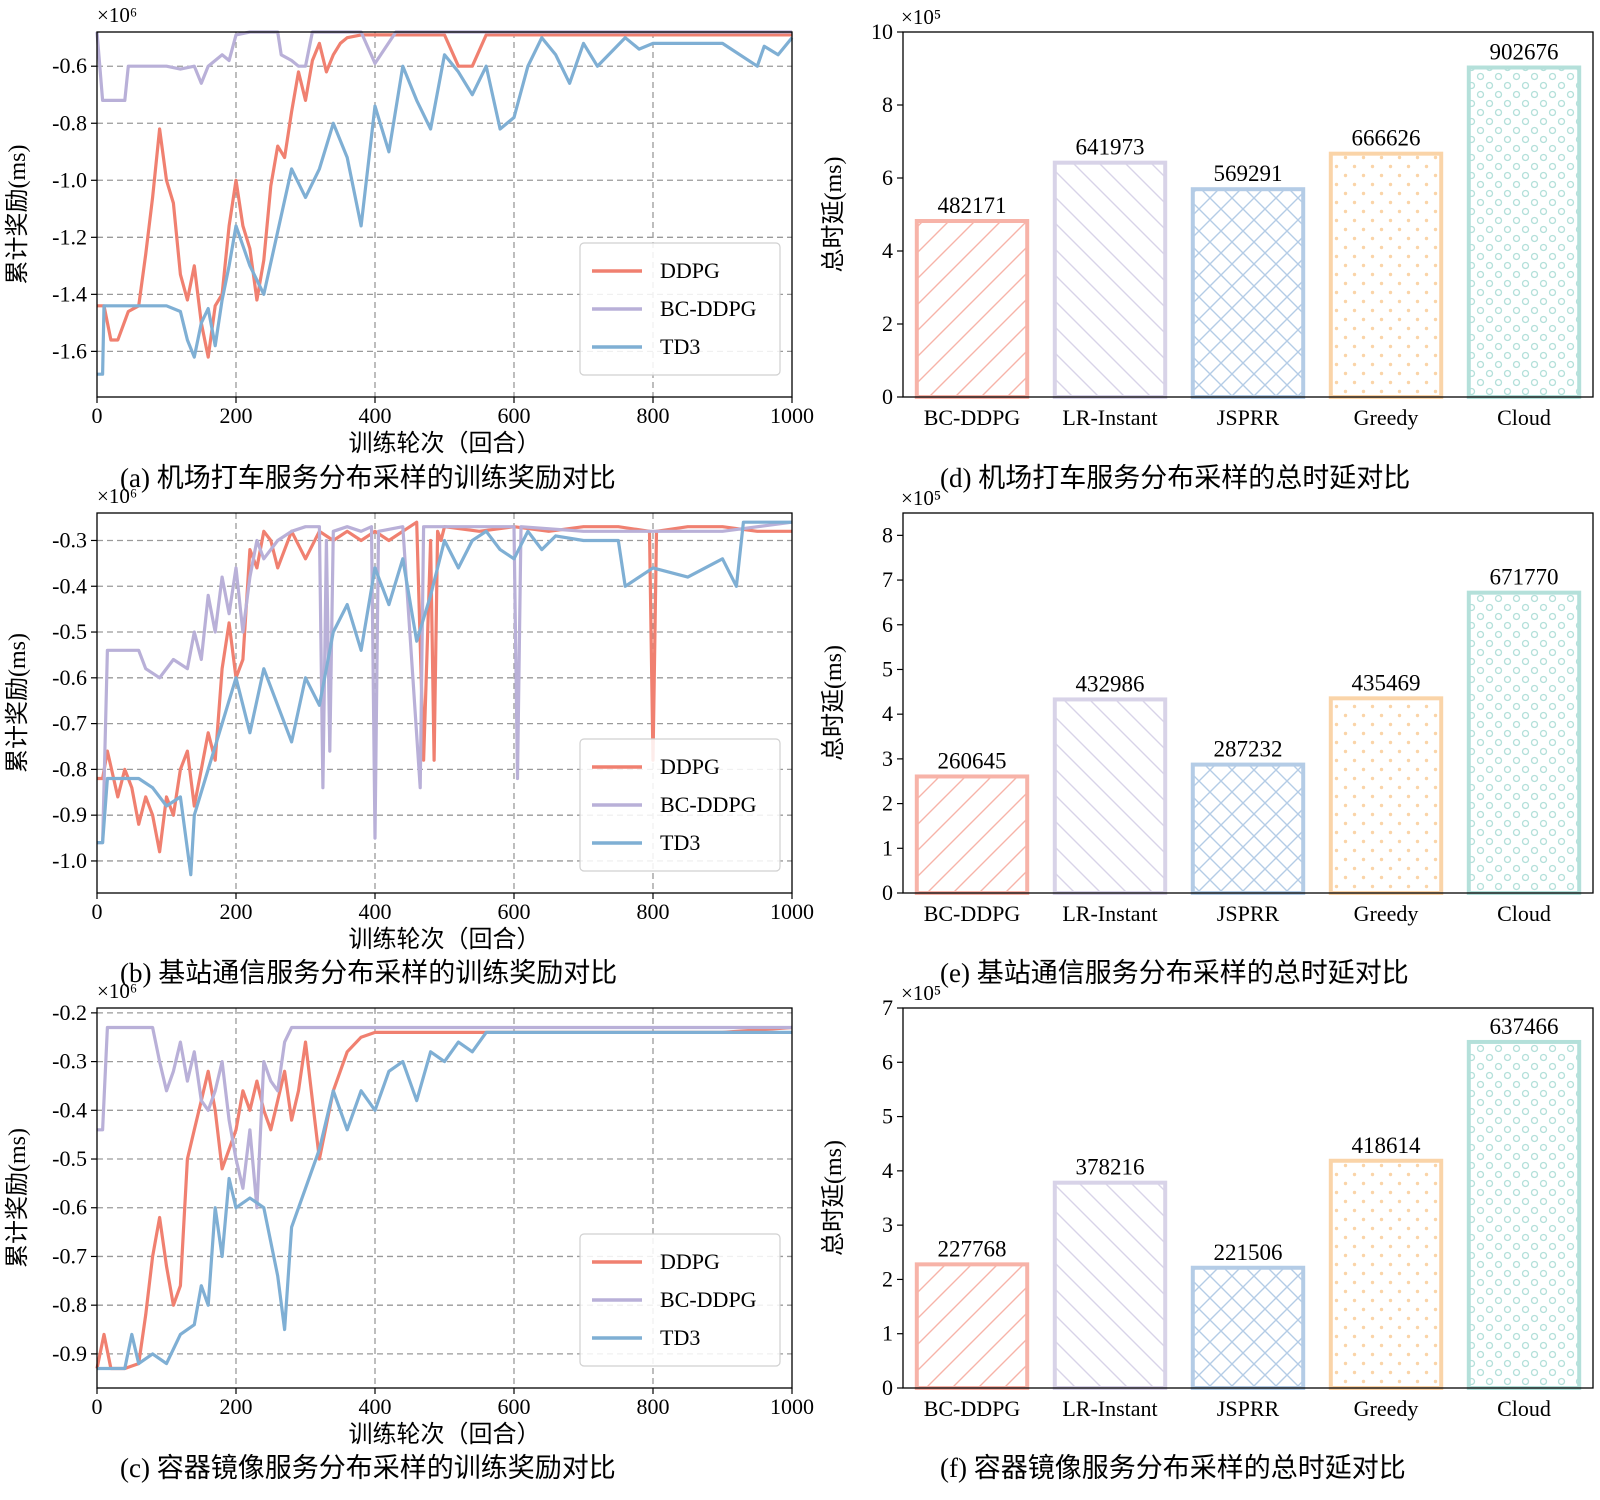 The height and width of the screenshot is (1500, 1600). What do you see at coordinates (1387, 1145) in the screenshot?
I see `bar-value-label: 418614` at bounding box center [1387, 1145].